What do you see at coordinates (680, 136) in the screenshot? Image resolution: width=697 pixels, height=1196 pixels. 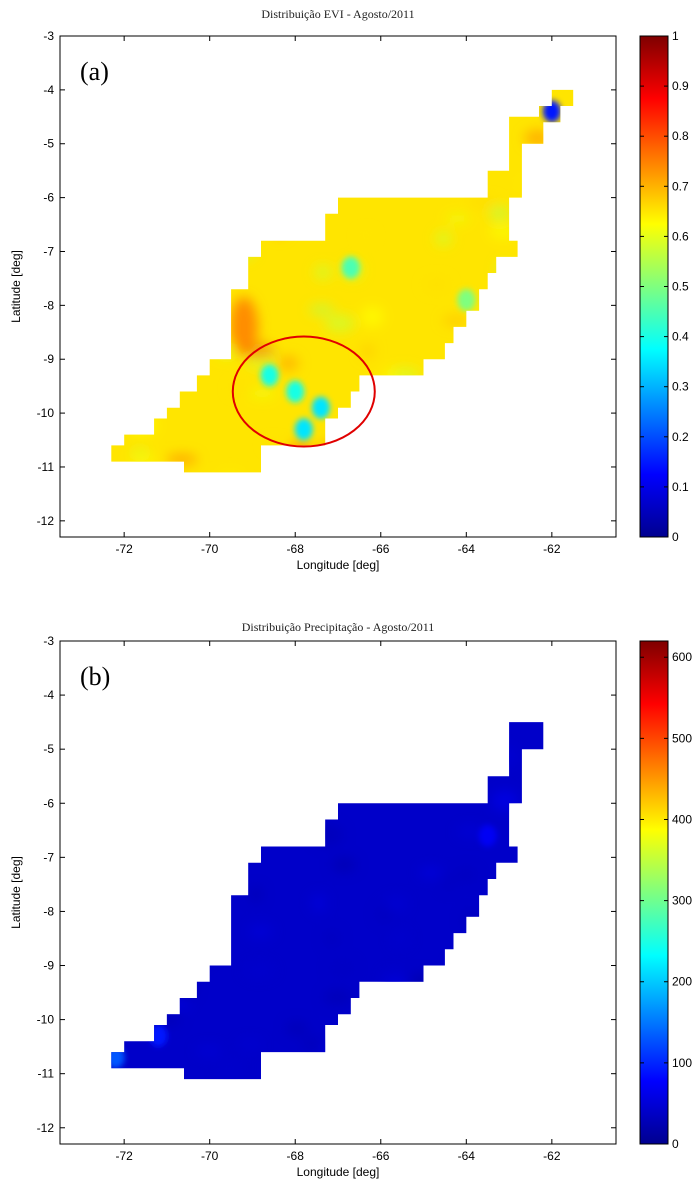 I see `colorbar-tick-label: 0.8` at bounding box center [680, 136].